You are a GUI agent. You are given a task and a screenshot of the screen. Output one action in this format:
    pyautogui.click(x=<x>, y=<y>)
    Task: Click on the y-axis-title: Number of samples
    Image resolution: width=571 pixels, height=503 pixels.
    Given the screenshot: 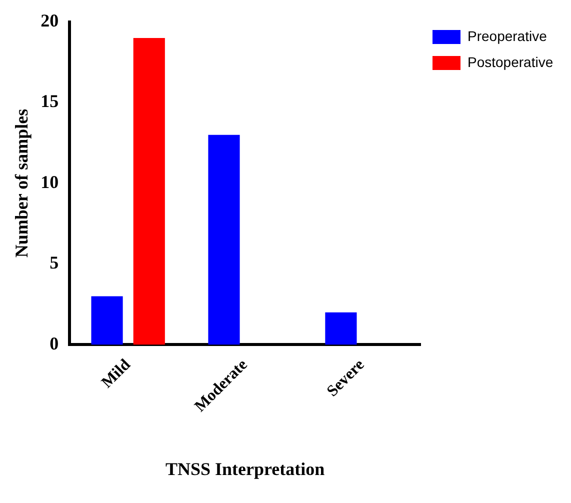 What is the action you would take?
    pyautogui.click(x=21, y=183)
    